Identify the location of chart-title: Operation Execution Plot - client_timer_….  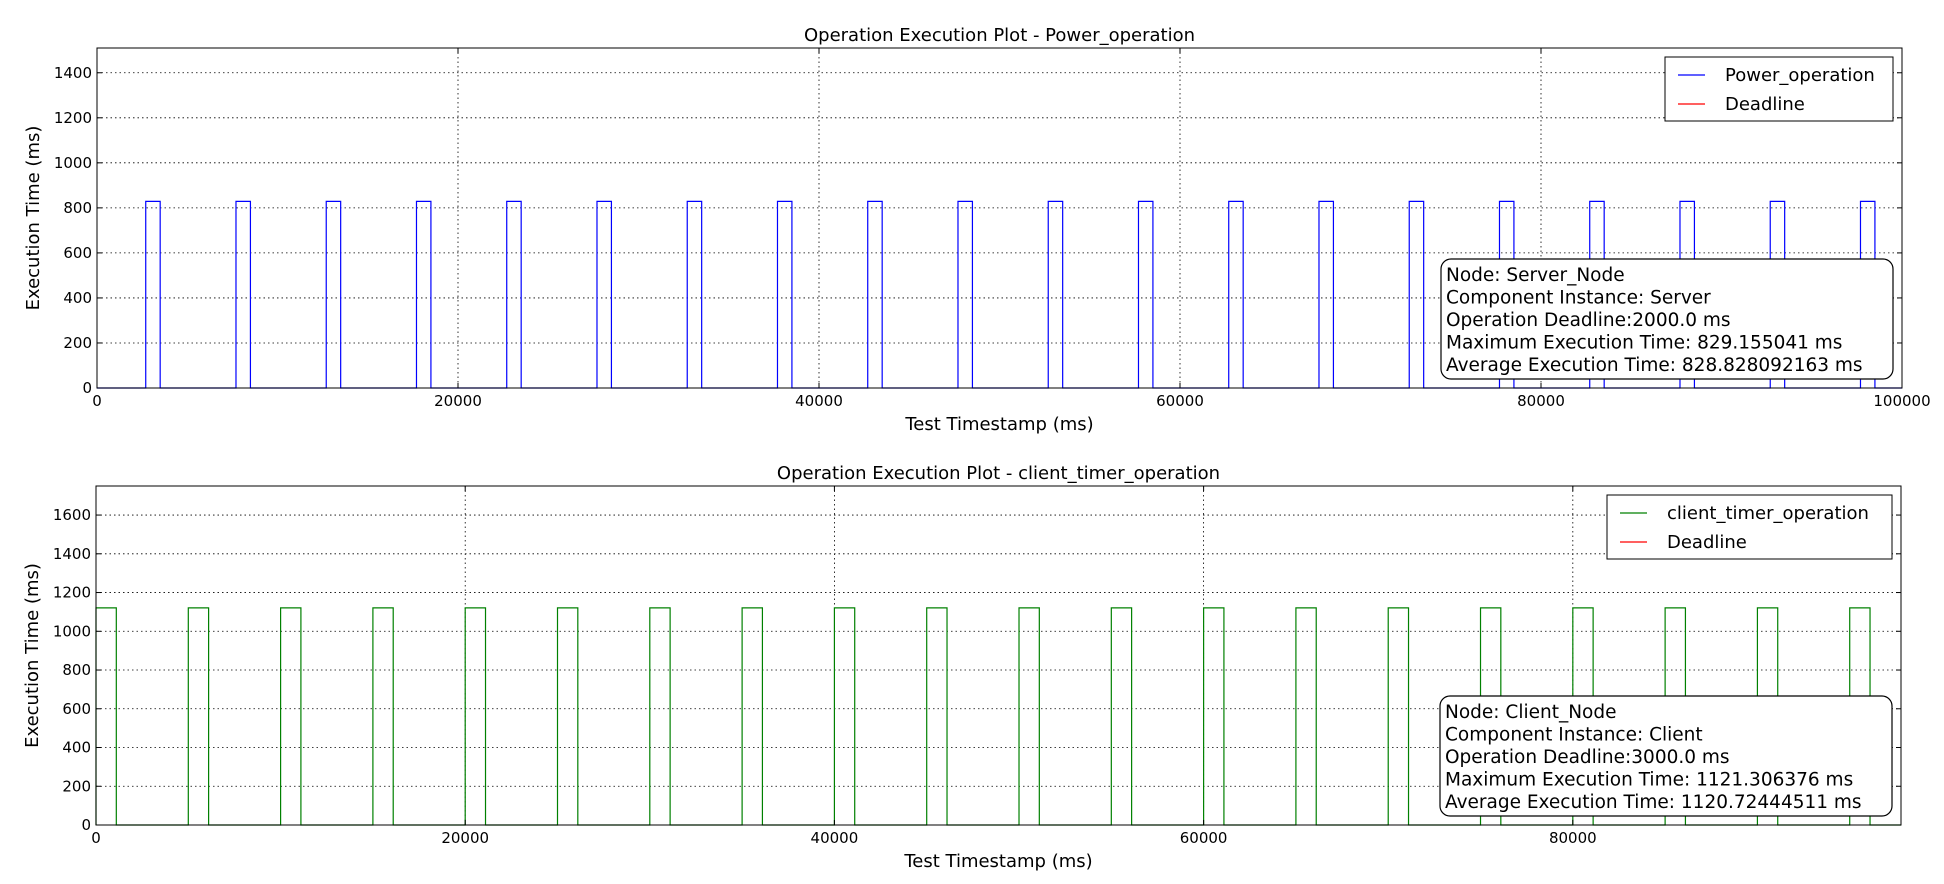
(998, 473).